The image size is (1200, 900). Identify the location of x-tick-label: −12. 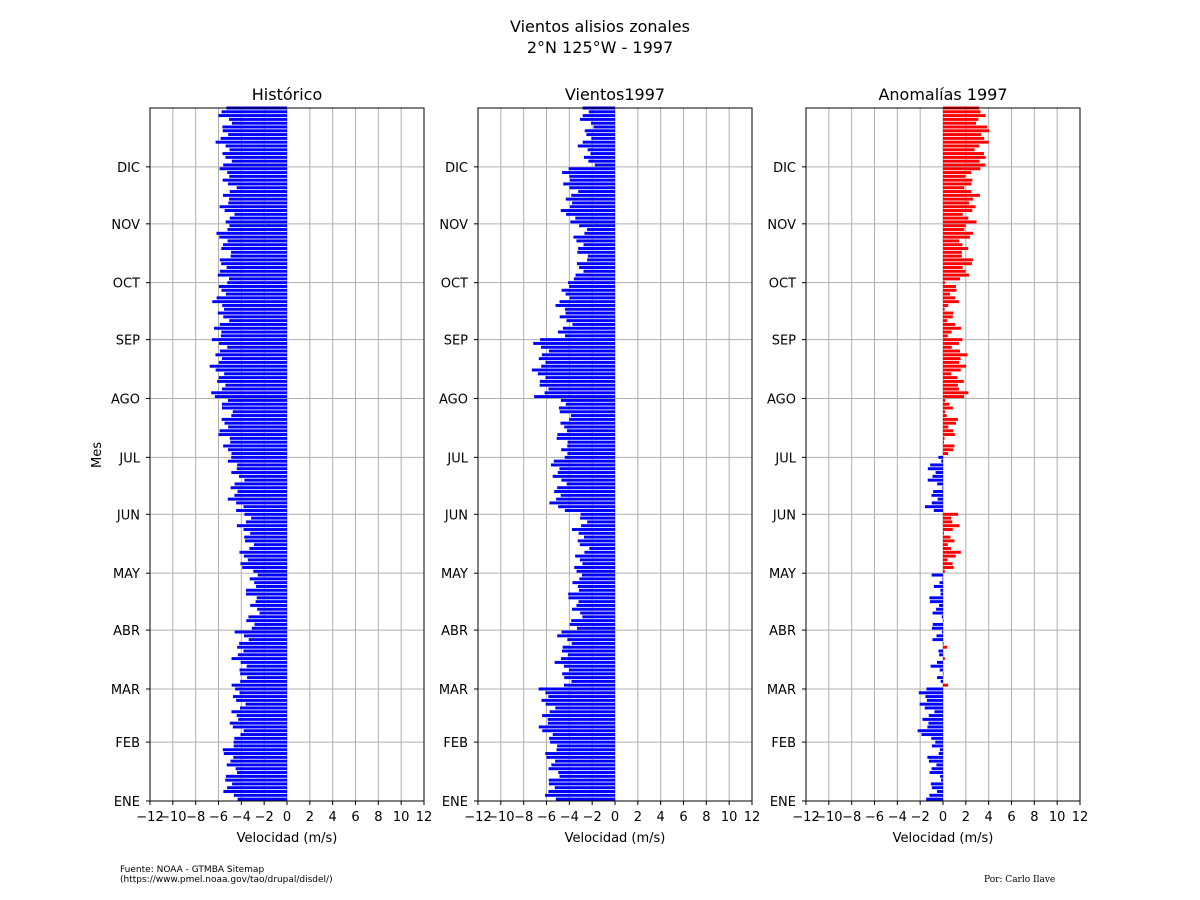
(805, 817).